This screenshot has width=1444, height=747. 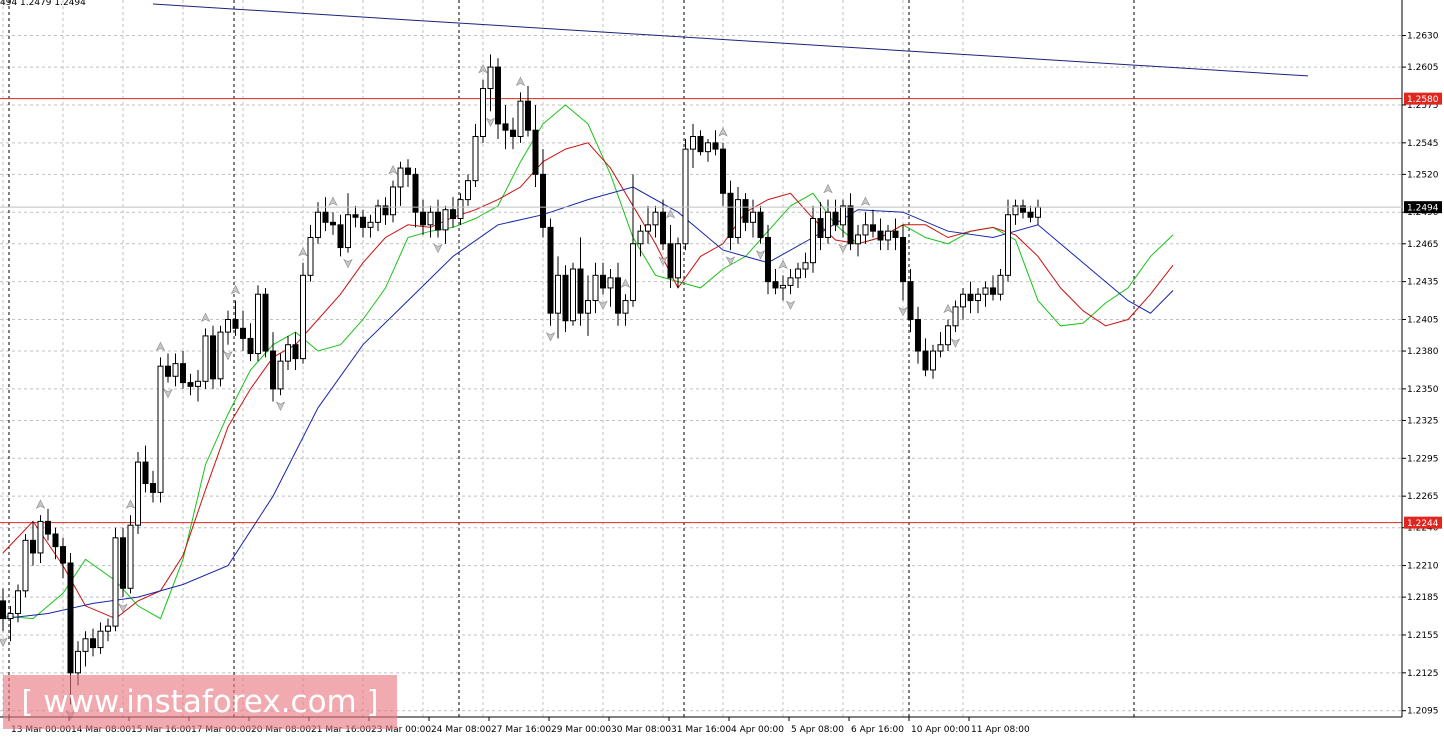 What do you see at coordinates (730, 40) in the screenshot?
I see `trendline-line` at bounding box center [730, 40].